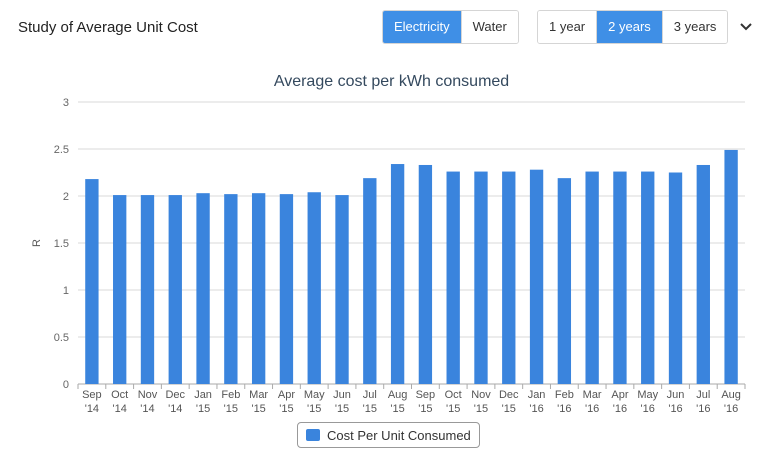 This screenshot has width=768, height=459. Describe the element at coordinates (66, 197) in the screenshot. I see `y-tick-label: 2` at that location.